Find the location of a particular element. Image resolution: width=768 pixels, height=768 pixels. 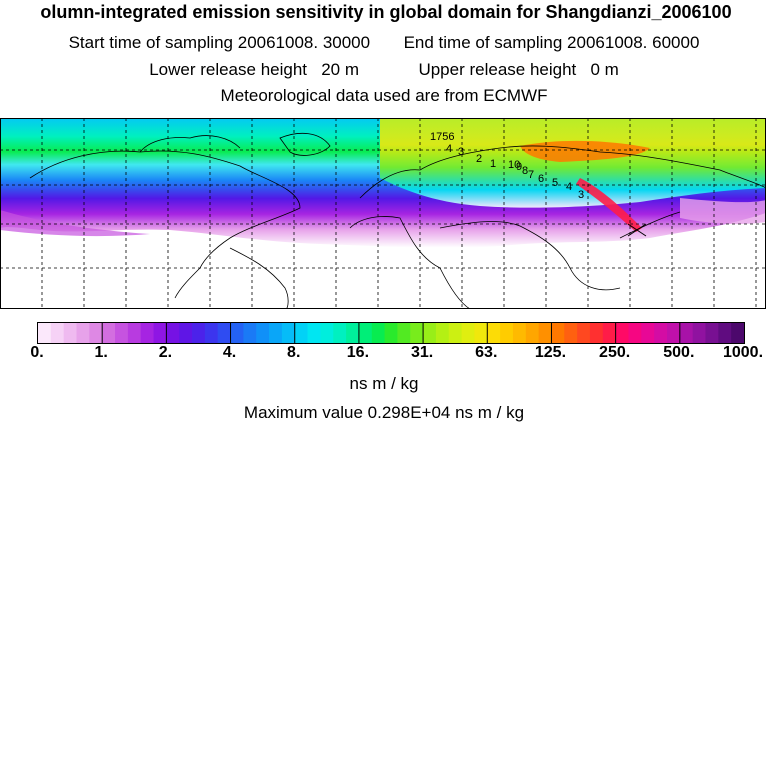

colorbar-tick-label: 1000. is located at coordinates (743, 352).